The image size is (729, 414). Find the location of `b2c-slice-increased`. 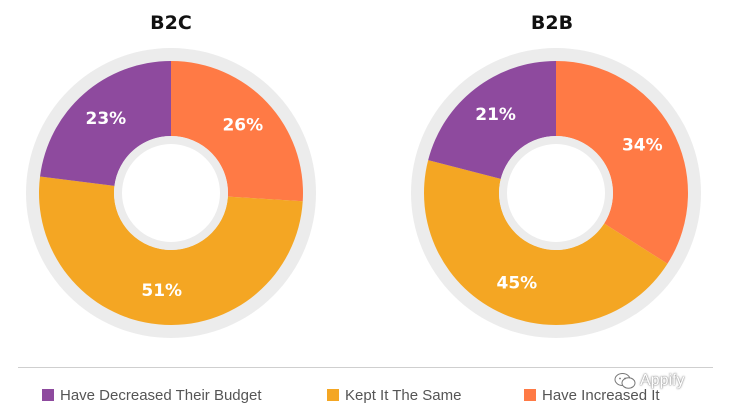

b2c-slice-increased is located at coordinates (237, 131).